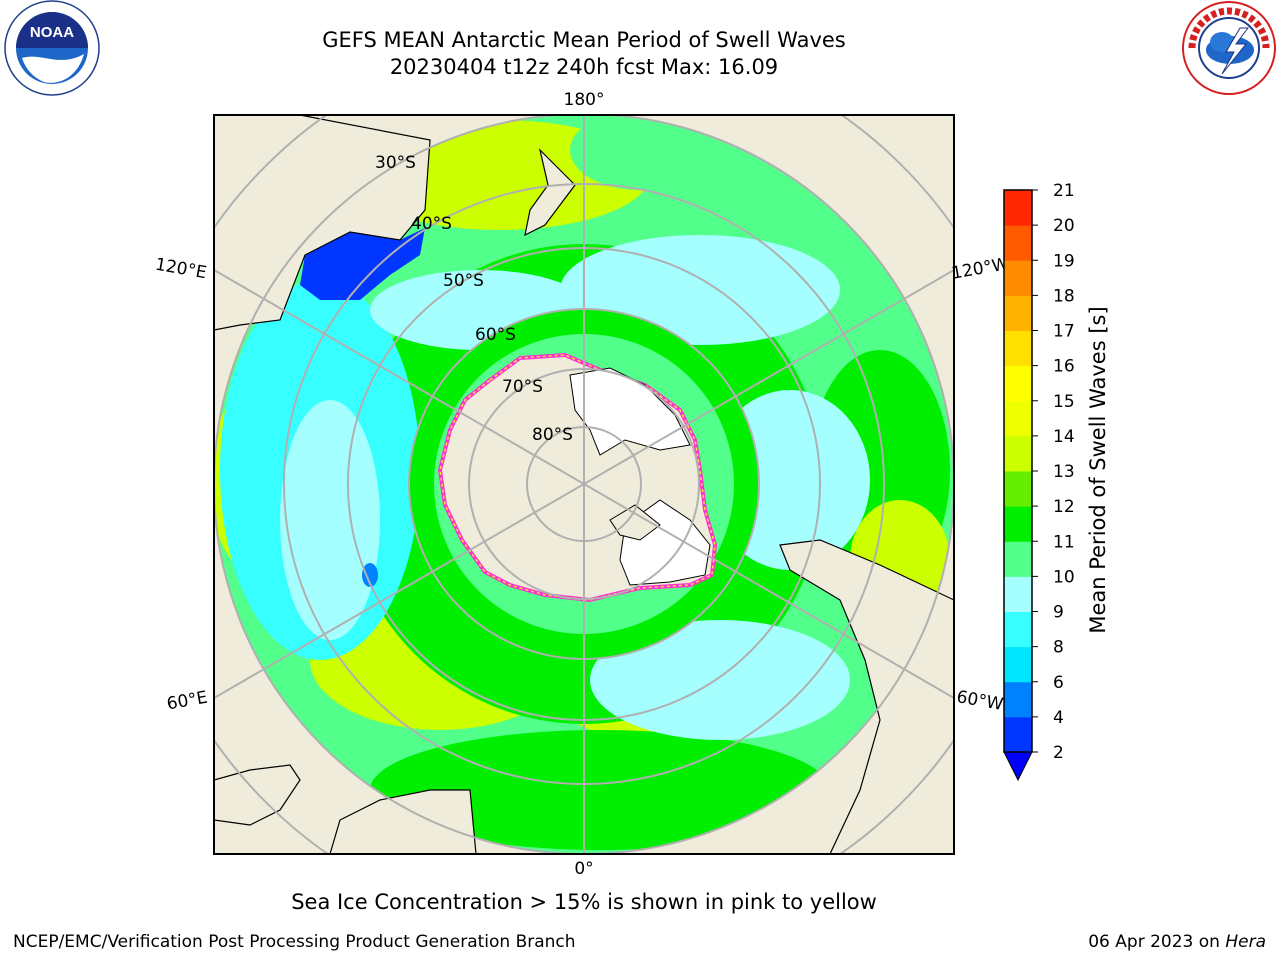 The height and width of the screenshot is (960, 1280). I want to click on colorbar-tick-label: 11, so click(1064, 542).